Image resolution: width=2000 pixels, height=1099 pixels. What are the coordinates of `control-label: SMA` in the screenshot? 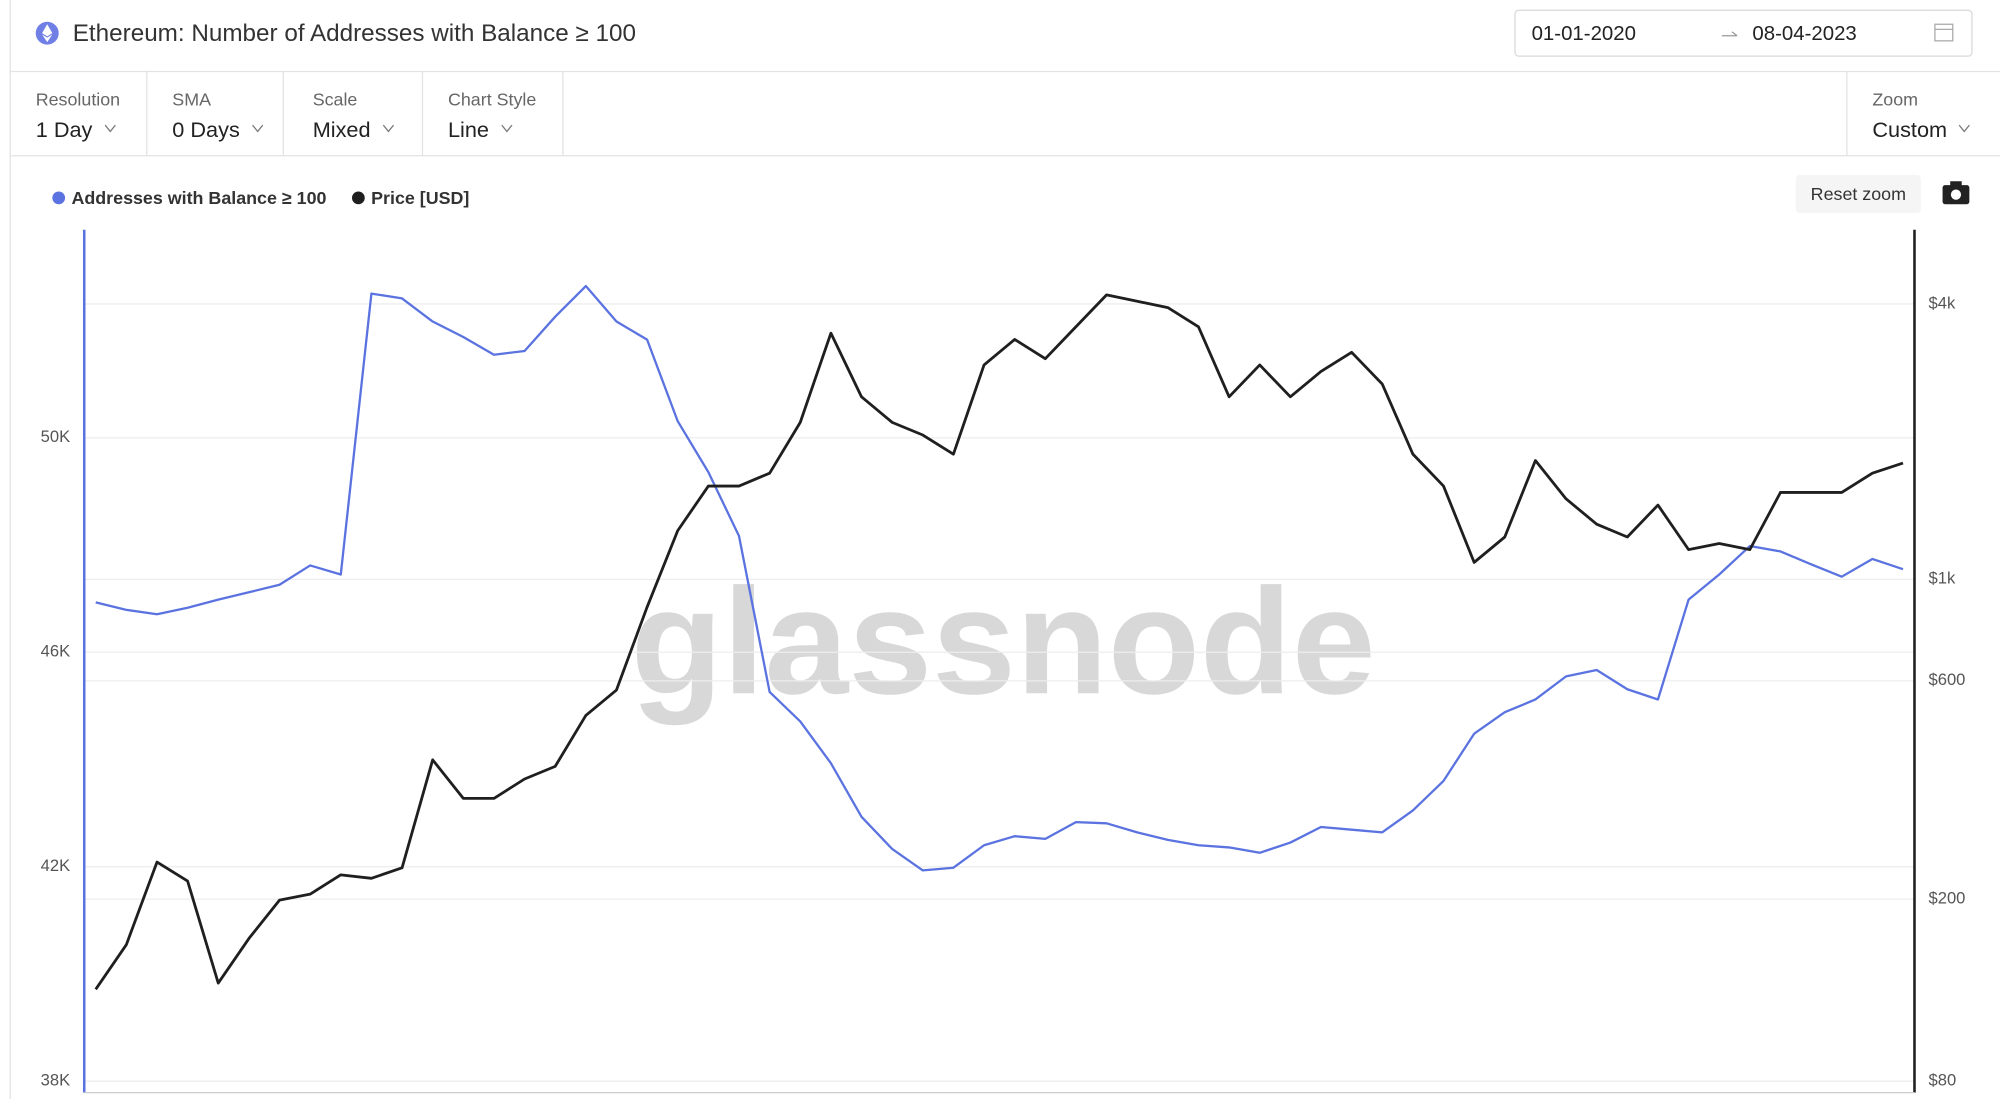 It's located at (191, 100).